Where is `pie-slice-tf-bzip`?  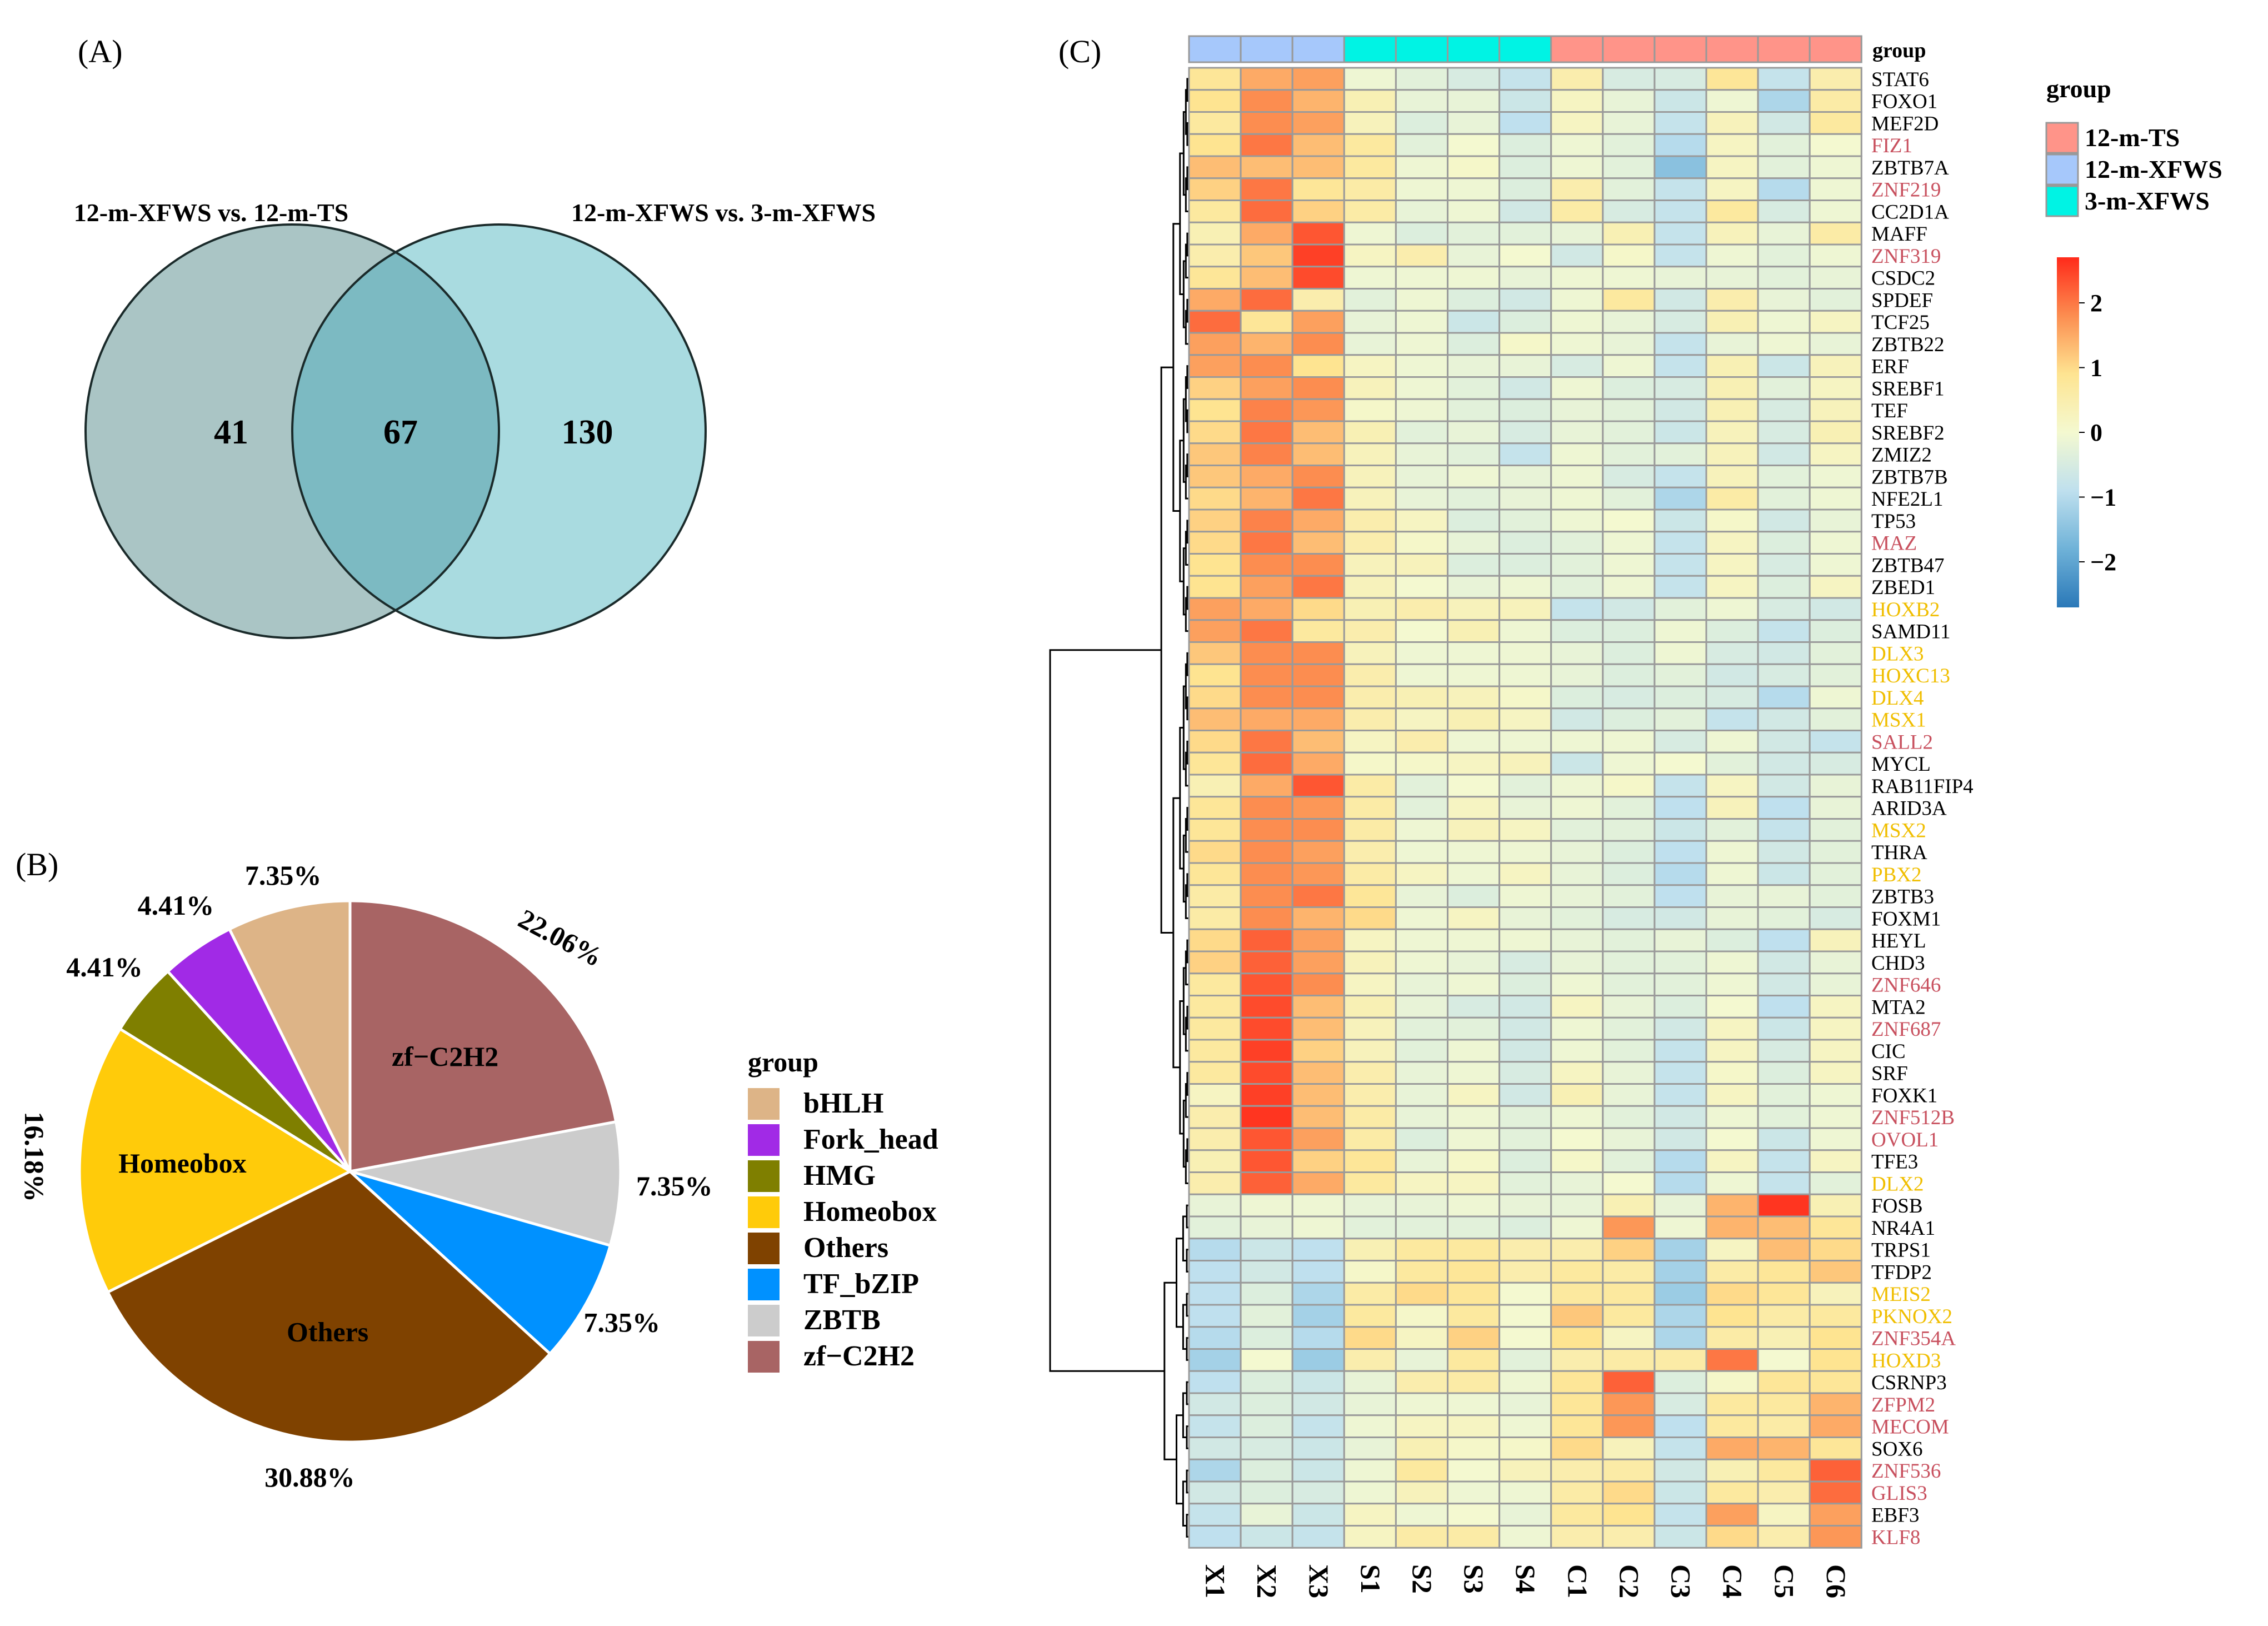 pie-slice-tf-bzip is located at coordinates (480, 1263).